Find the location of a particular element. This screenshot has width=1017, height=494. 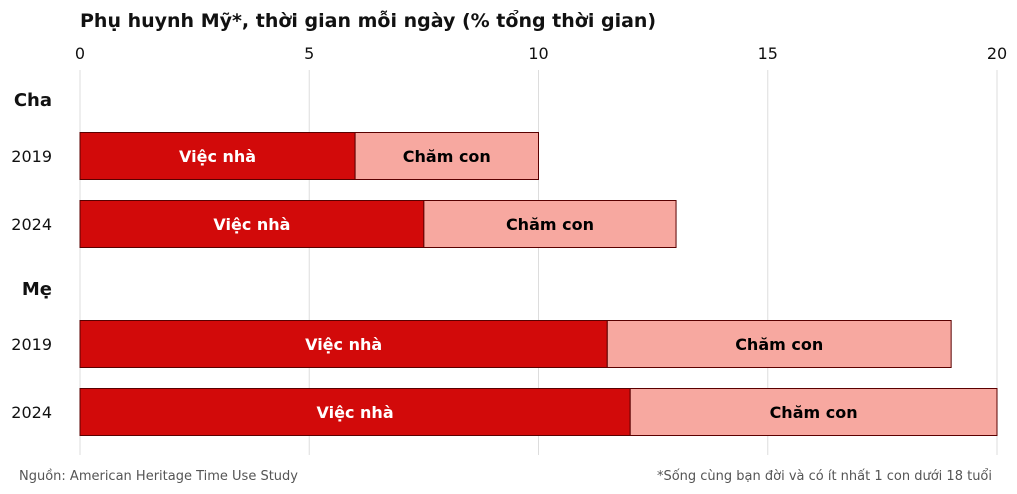

x-tick-label: 10 is located at coordinates (538, 53).